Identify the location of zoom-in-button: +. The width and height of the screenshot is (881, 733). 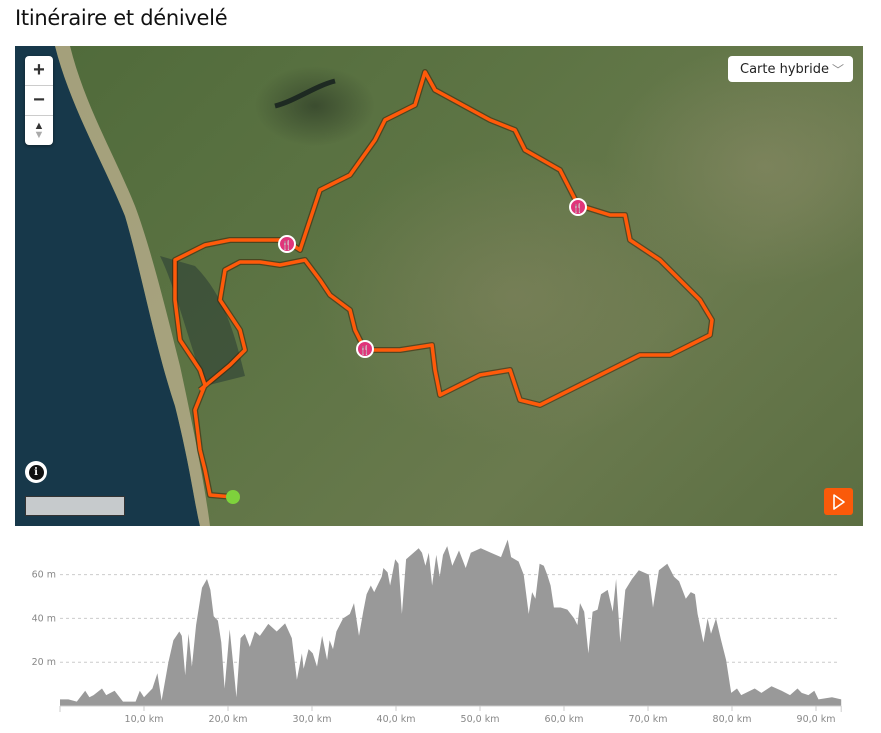
(39, 71).